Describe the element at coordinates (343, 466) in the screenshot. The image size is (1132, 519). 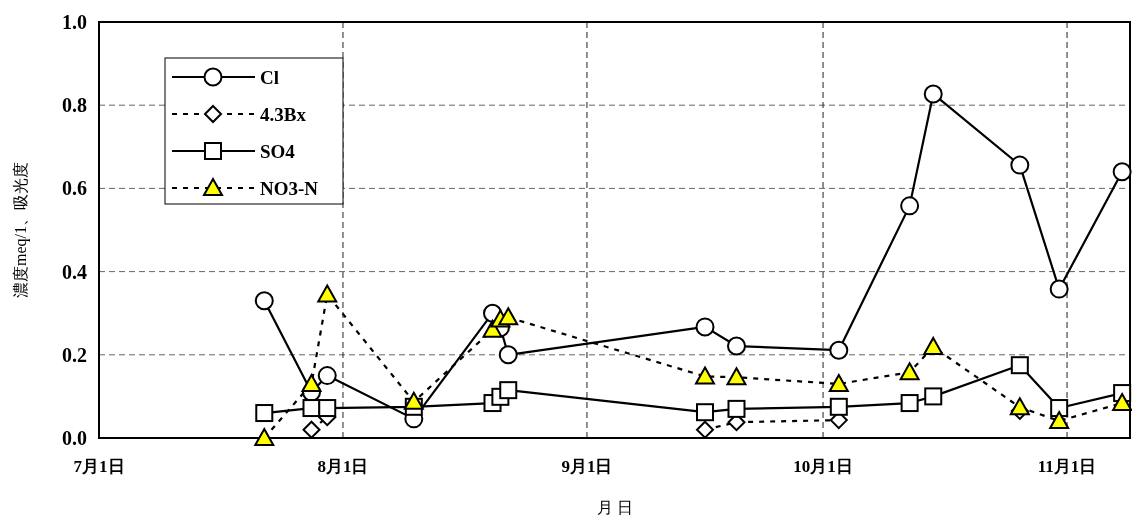
I see `x-tick-label: 8月1日` at that location.